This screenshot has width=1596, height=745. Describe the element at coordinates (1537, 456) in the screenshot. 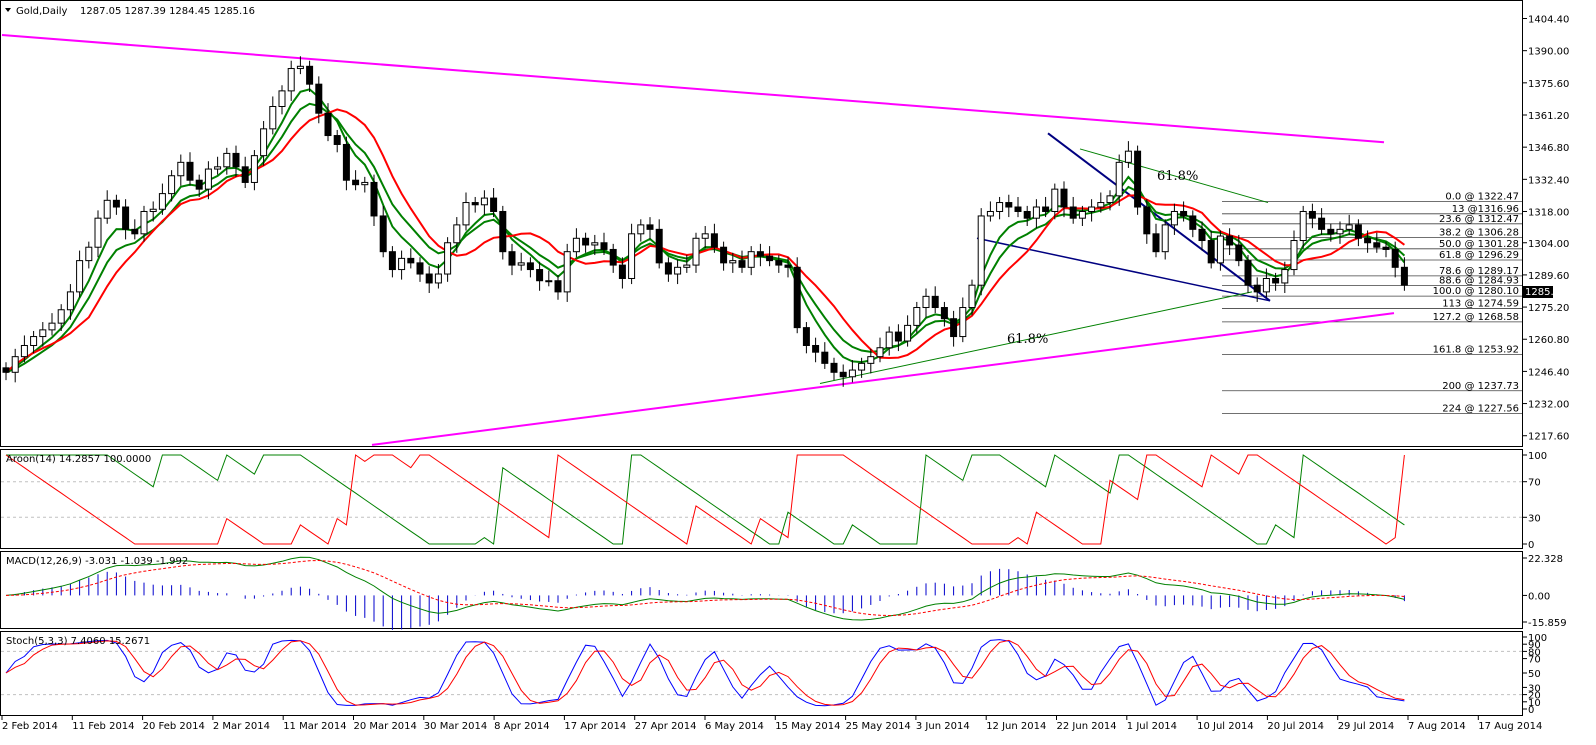

I see `aroon-tick-label: 100` at that location.